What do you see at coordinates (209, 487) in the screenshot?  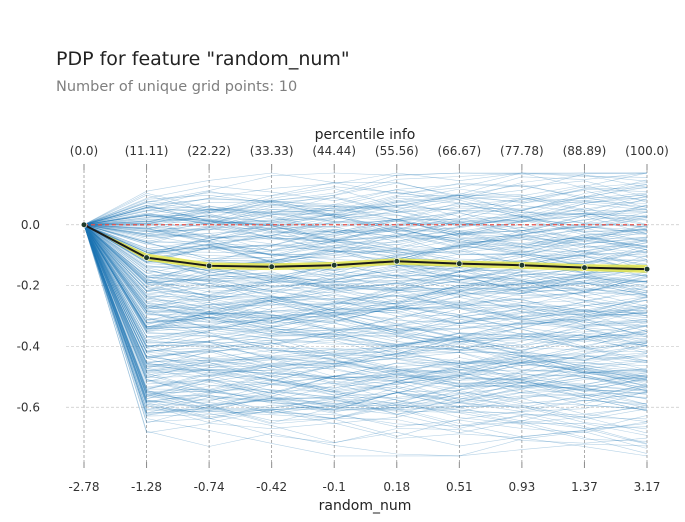 I see `x-tick-label: -0.74` at bounding box center [209, 487].